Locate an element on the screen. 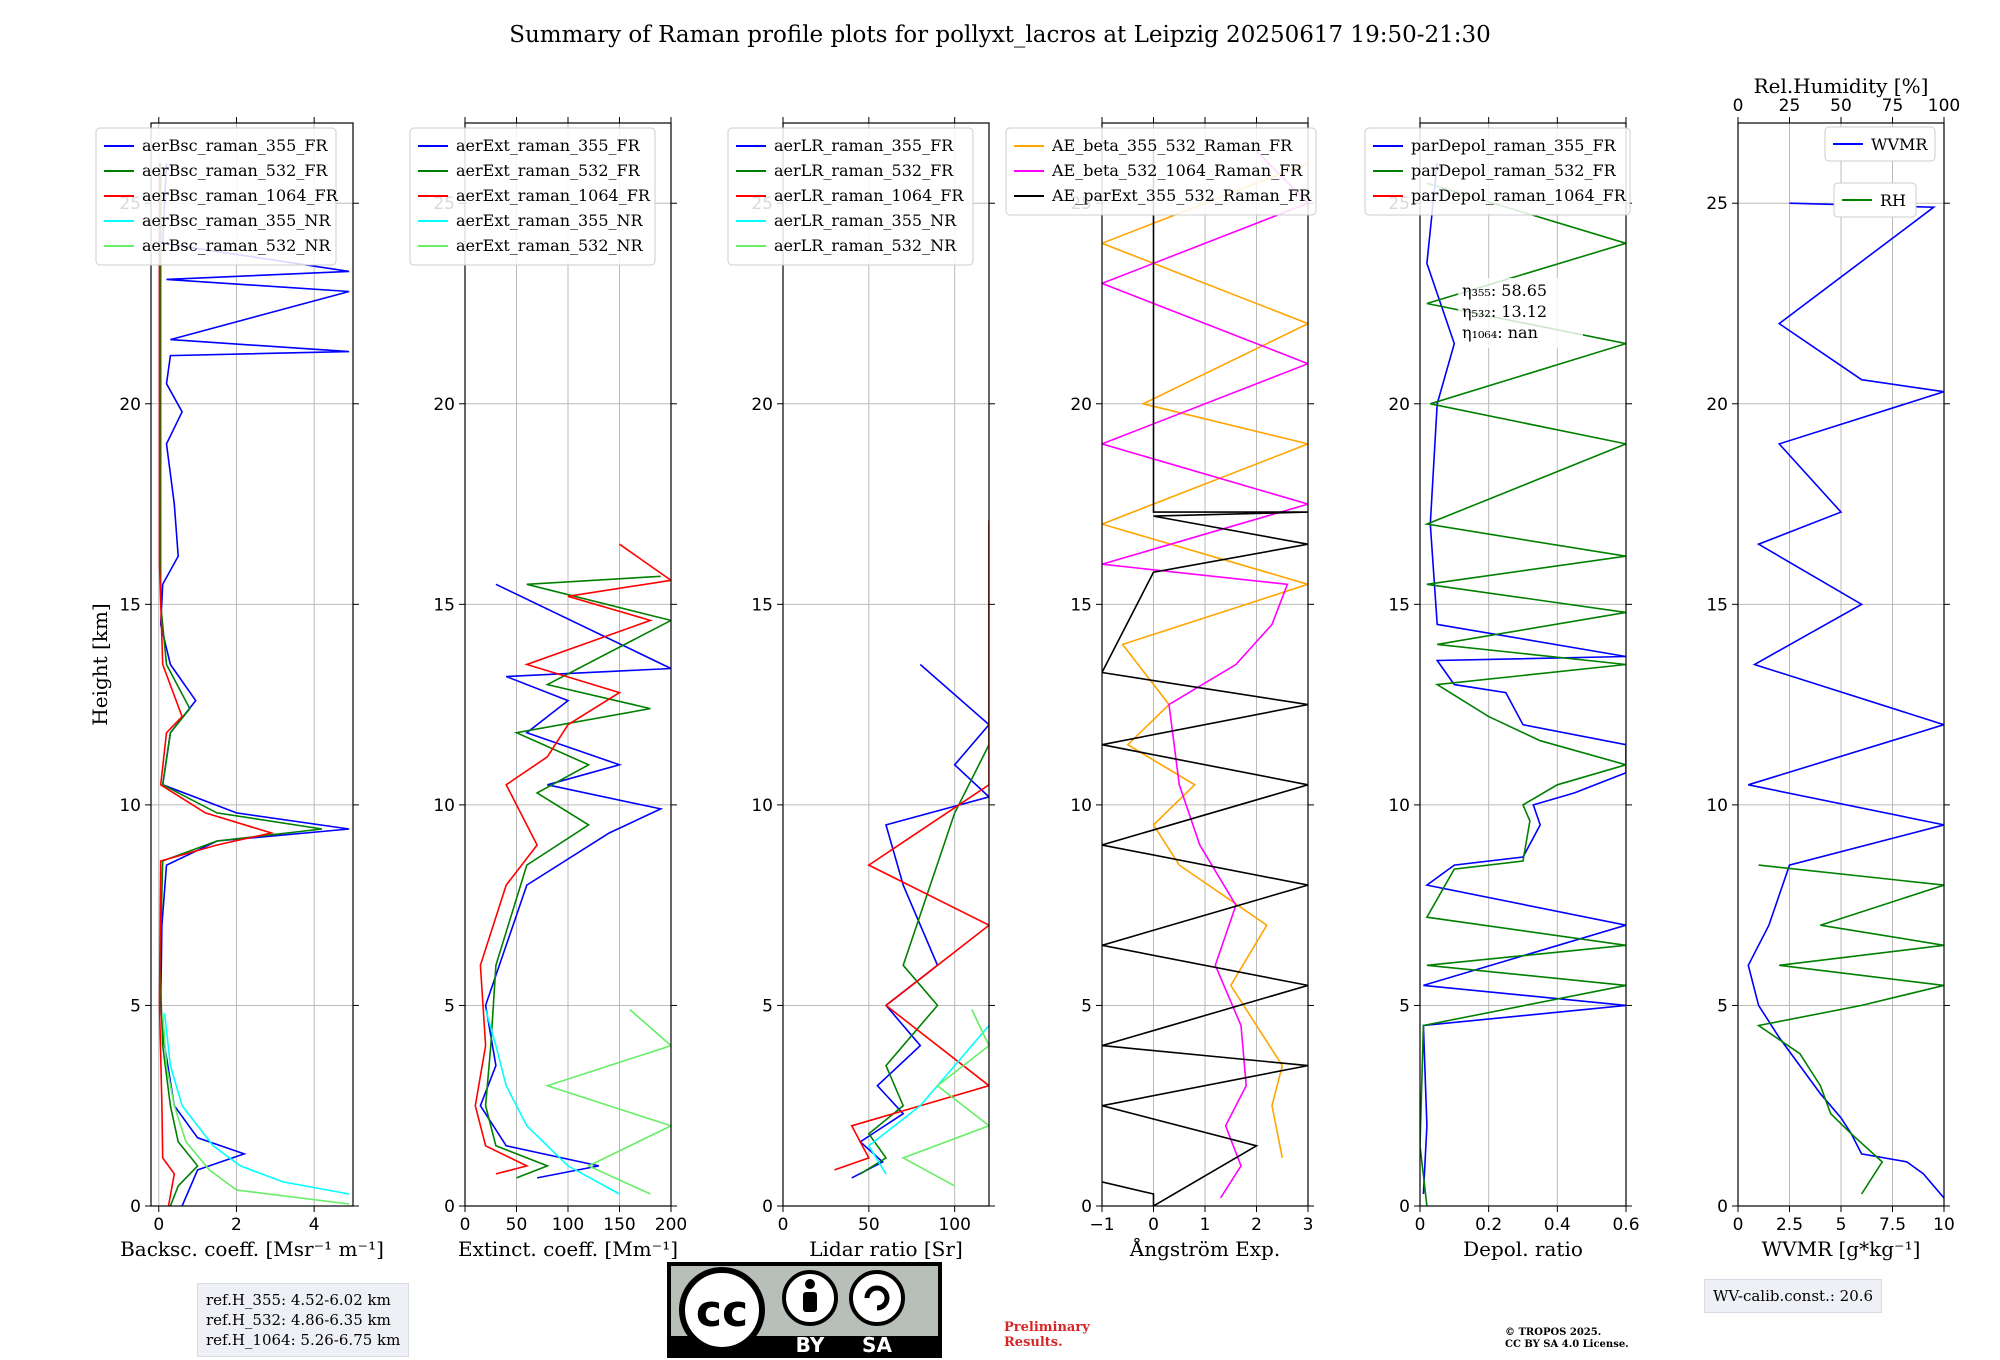 This screenshot has height=1360, width=2000. series-line-aerBsc_raman_532_FR is located at coordinates (241, 684).